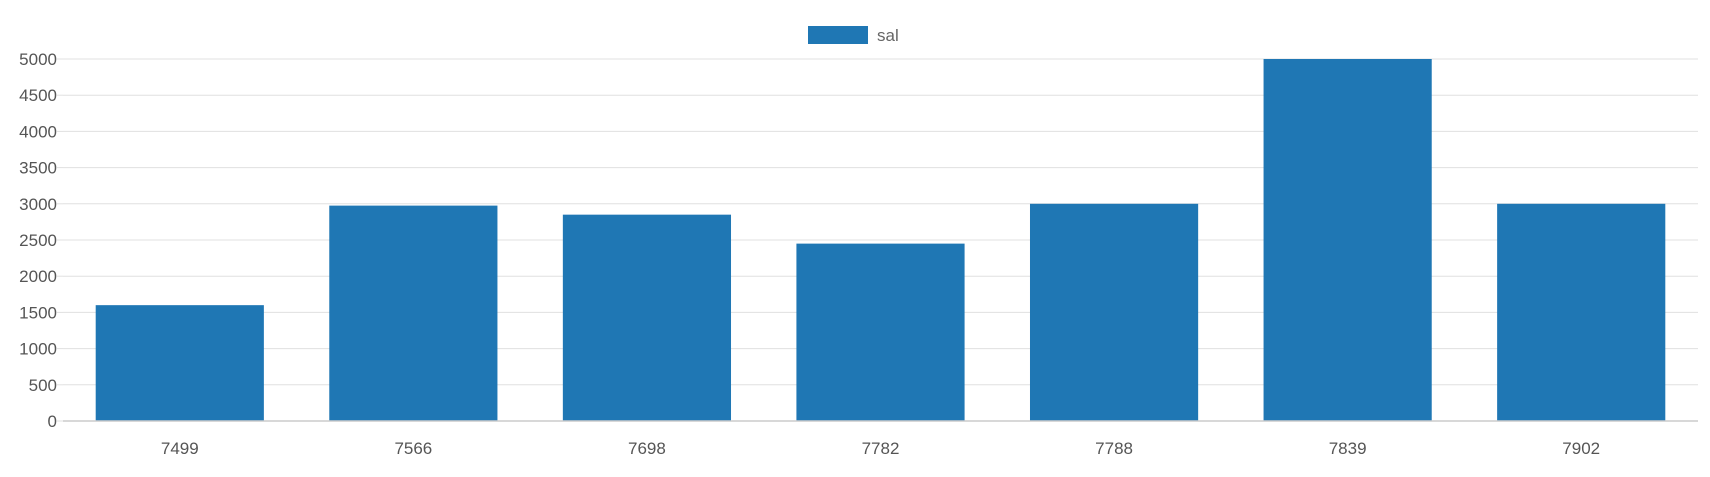  I want to click on x-axis-ticks: 7499 7566 7698 7782 7788 7839 7902, so click(880, 448).